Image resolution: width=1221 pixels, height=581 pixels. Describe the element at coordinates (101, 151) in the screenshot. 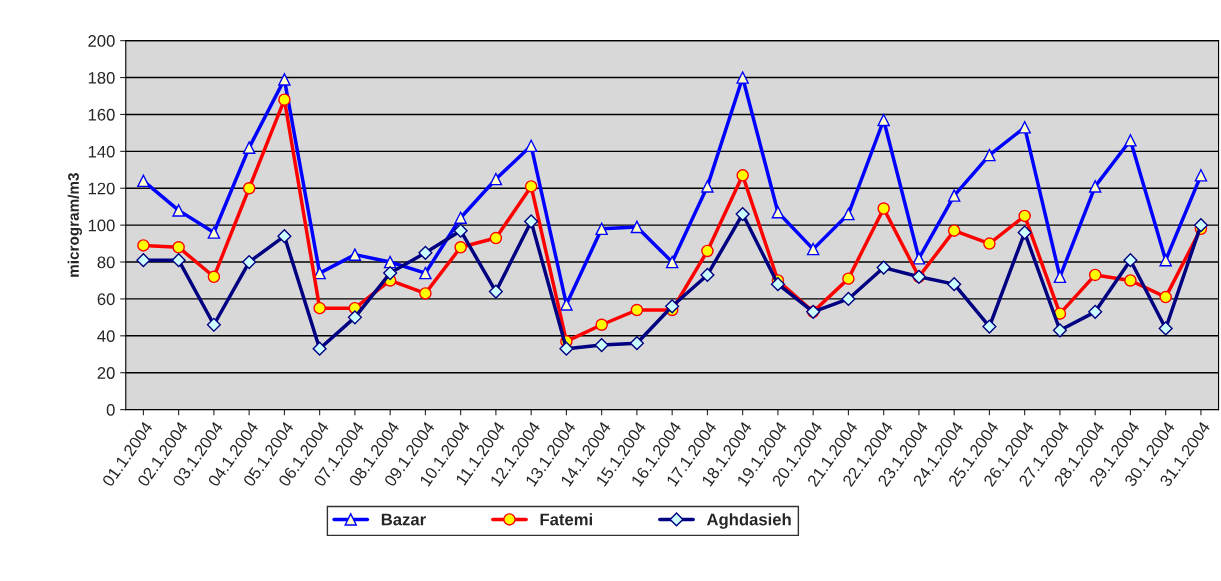

I see `y-tick-label: 140` at that location.